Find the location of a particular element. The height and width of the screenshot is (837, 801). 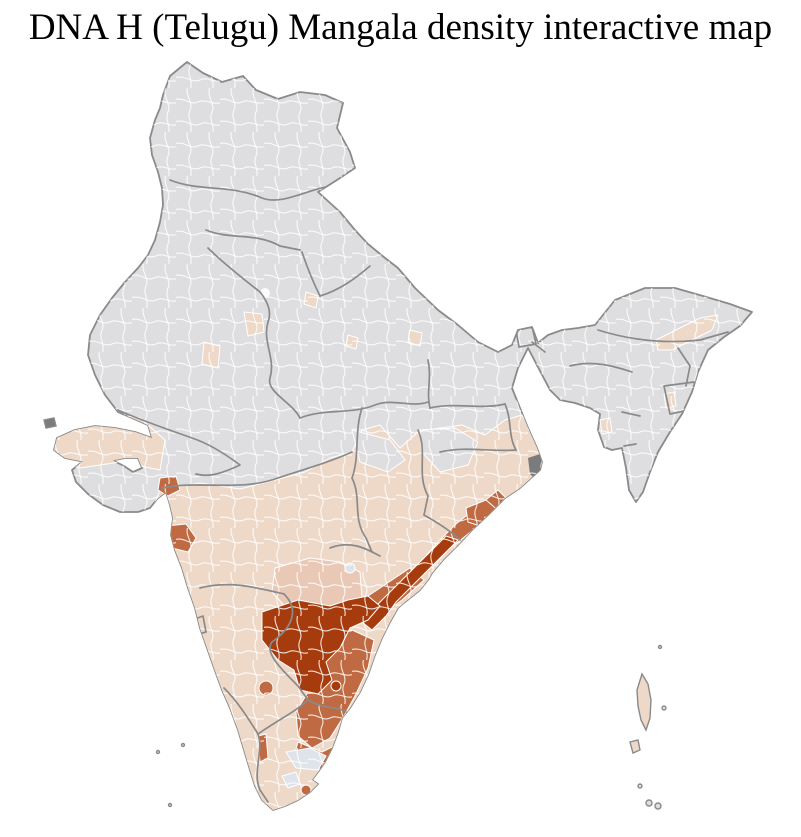

lakshadweep-islands is located at coordinates (170, 775).